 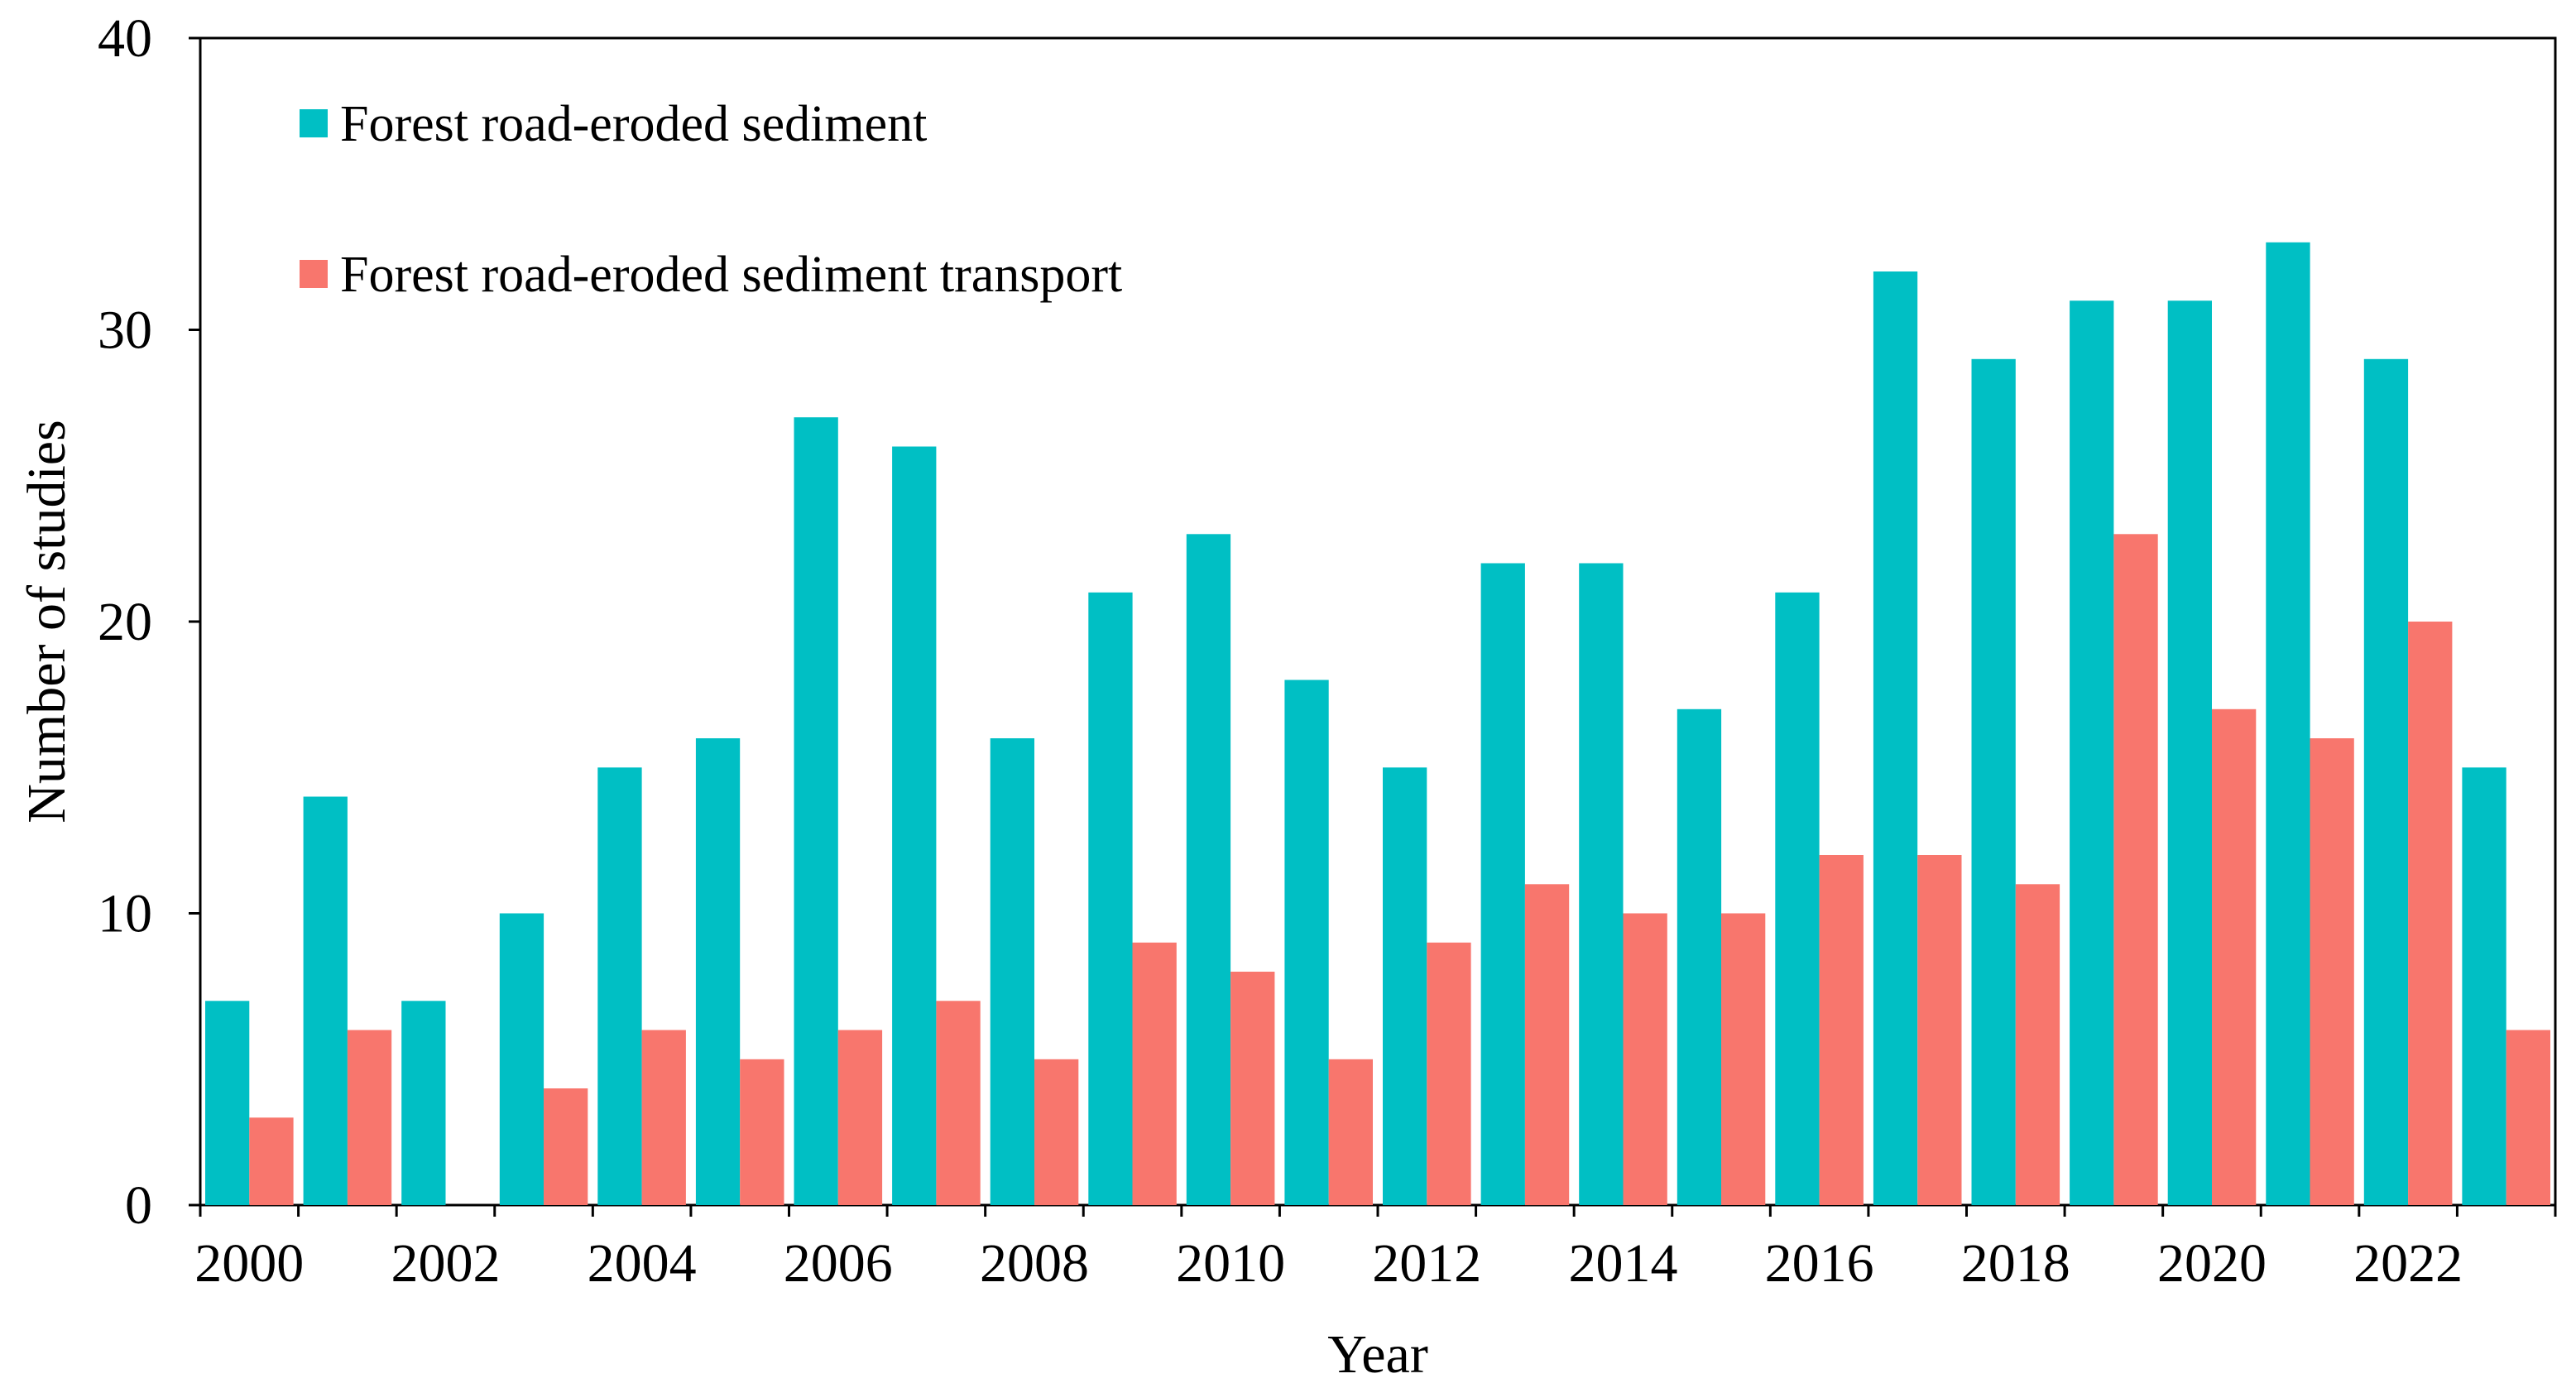 I want to click on y-axis-ticks: 0 10 20 30 40, so click(x=149, y=622).